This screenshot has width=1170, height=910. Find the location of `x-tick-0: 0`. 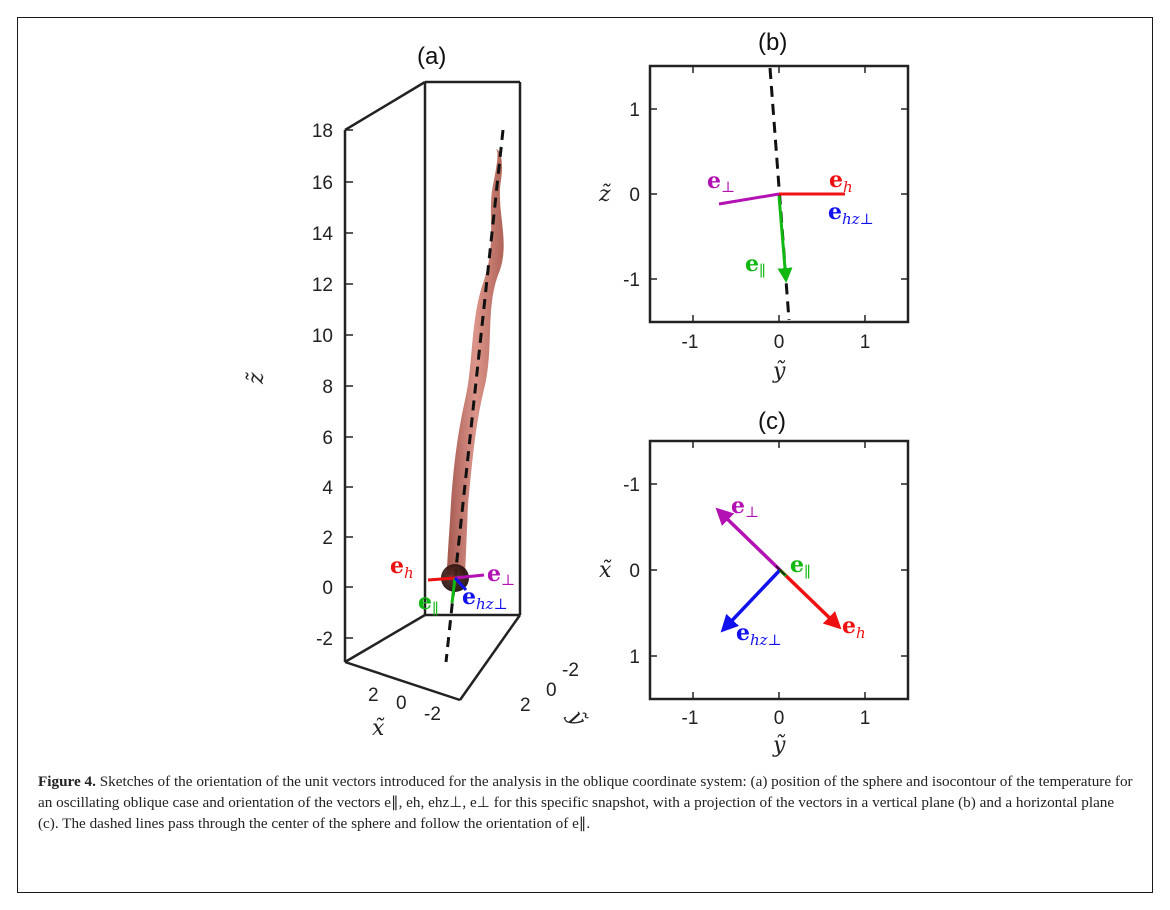

x-tick-0: 0 is located at coordinates (401, 703).